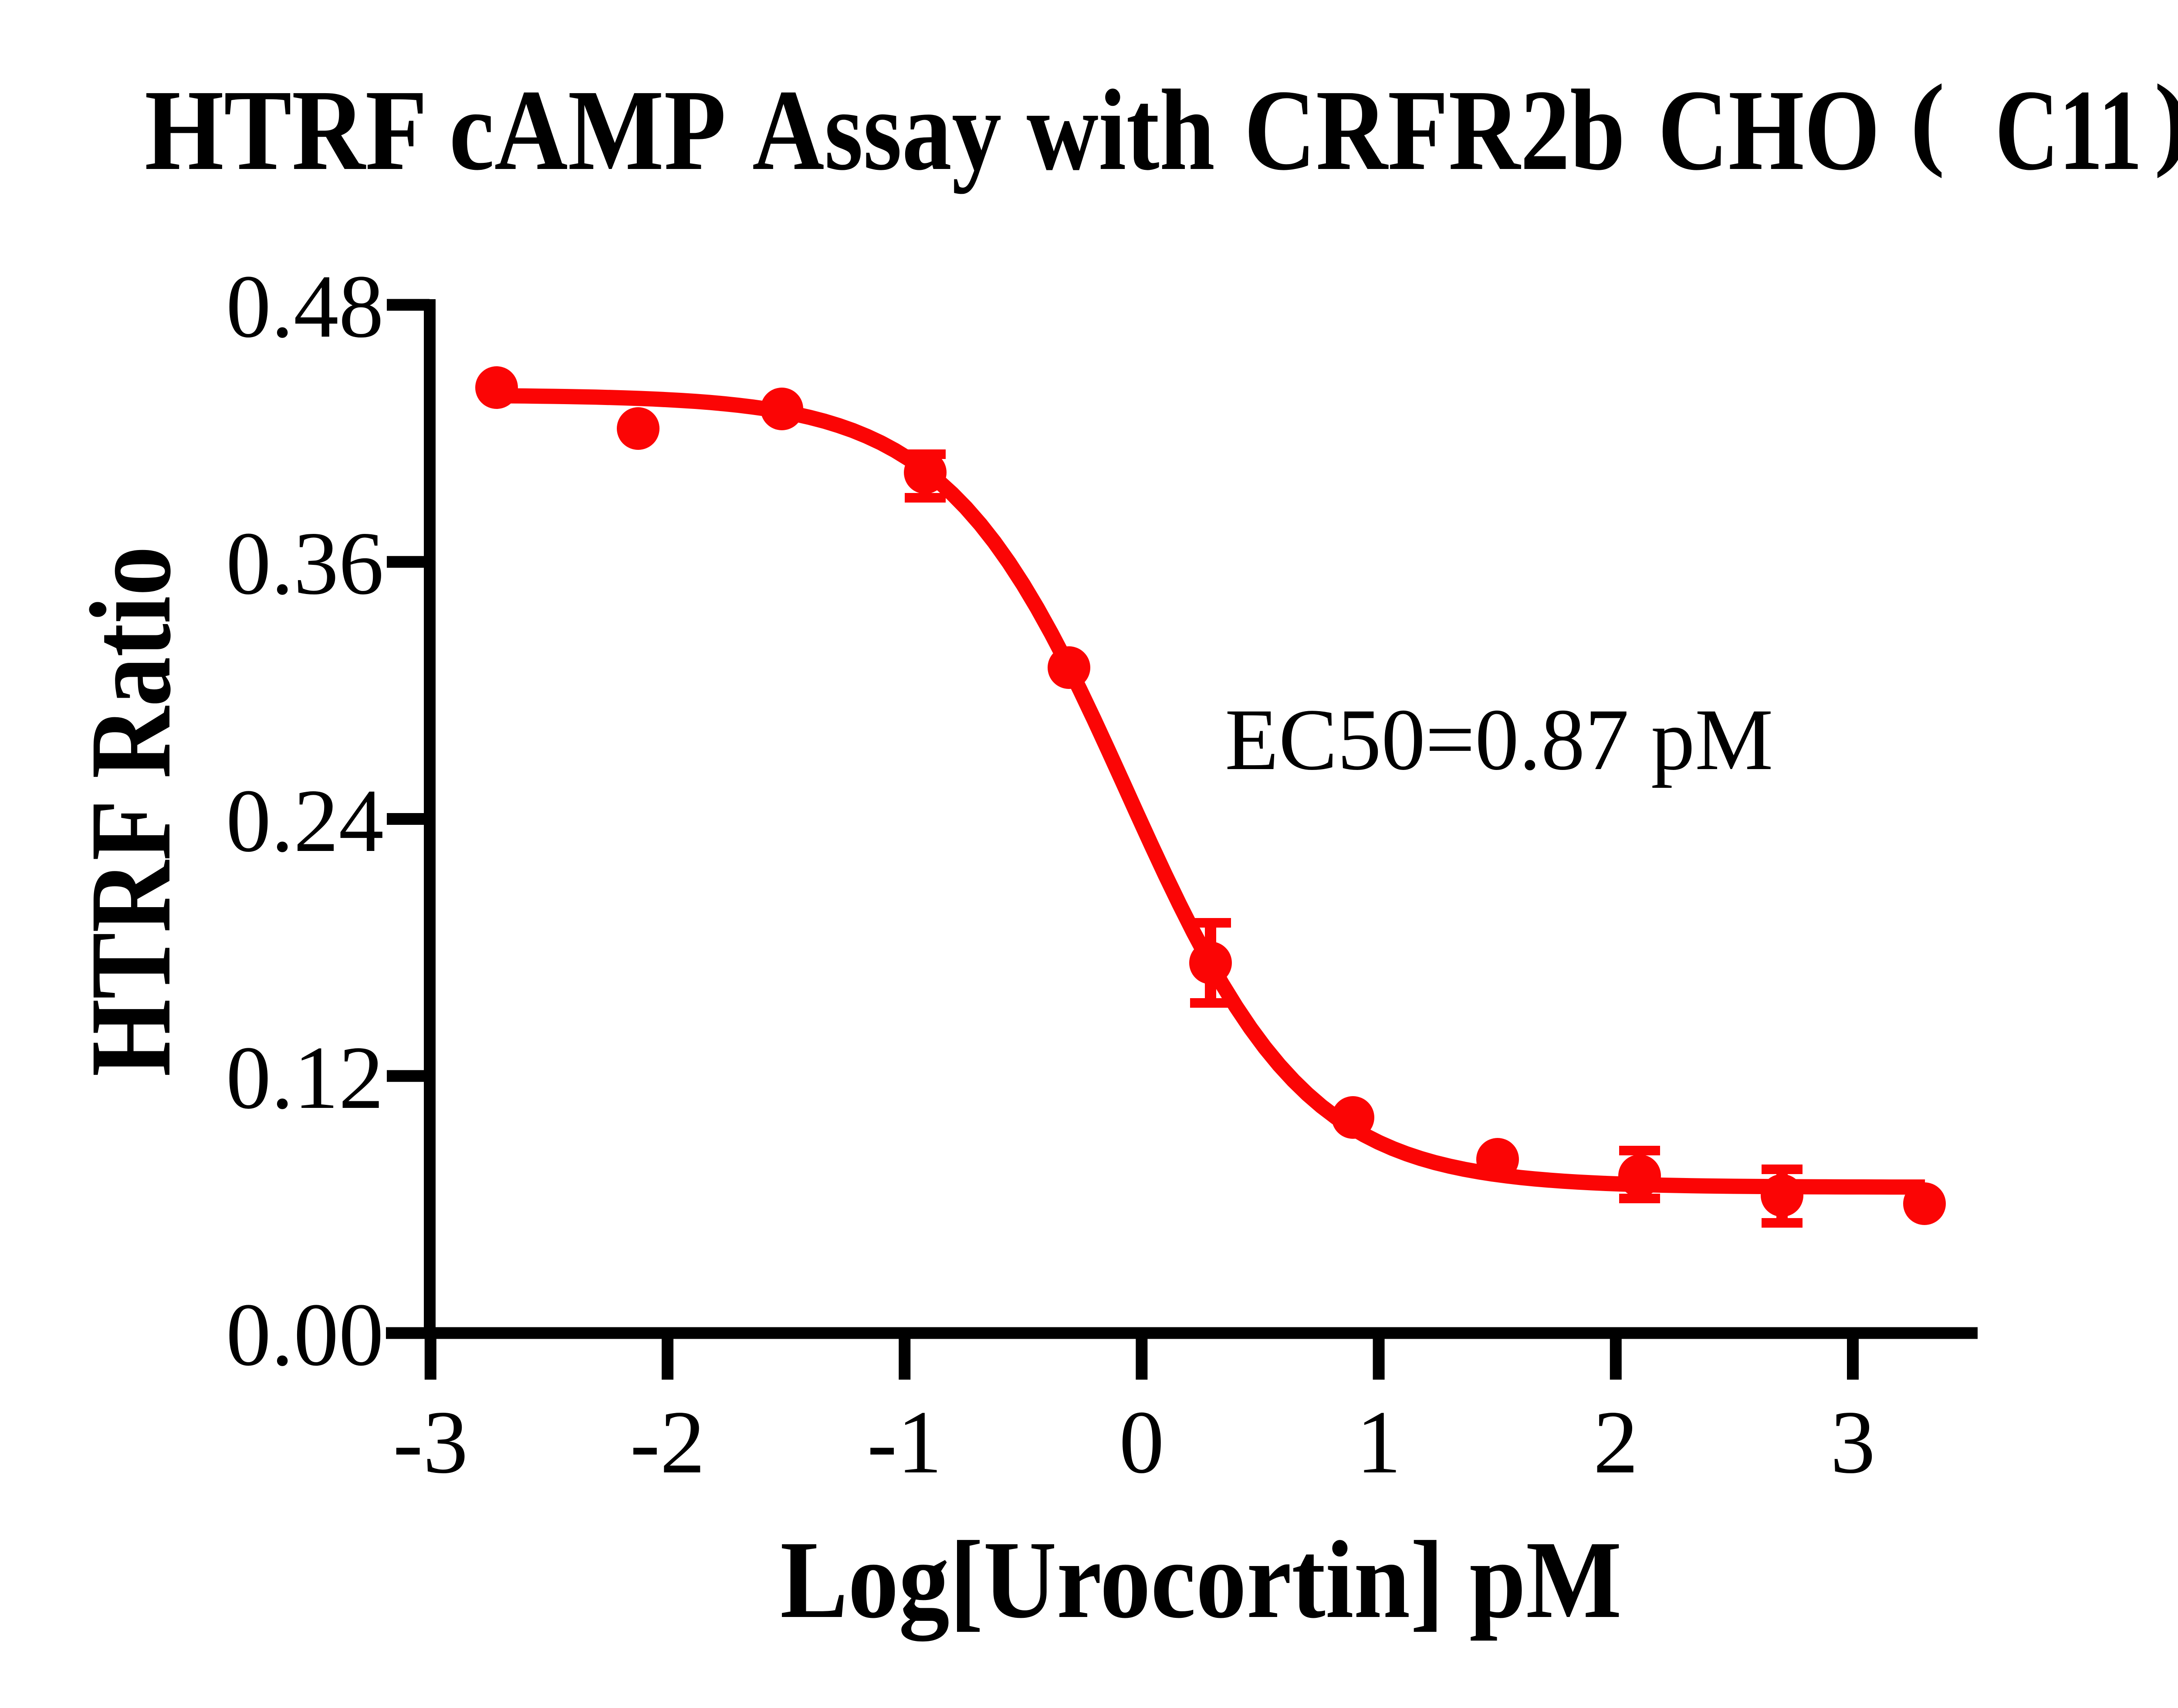 The image size is (2178, 1708). What do you see at coordinates (1499, 739) in the screenshot?
I see `svg-text: EC50=0.87 pM` at bounding box center [1499, 739].